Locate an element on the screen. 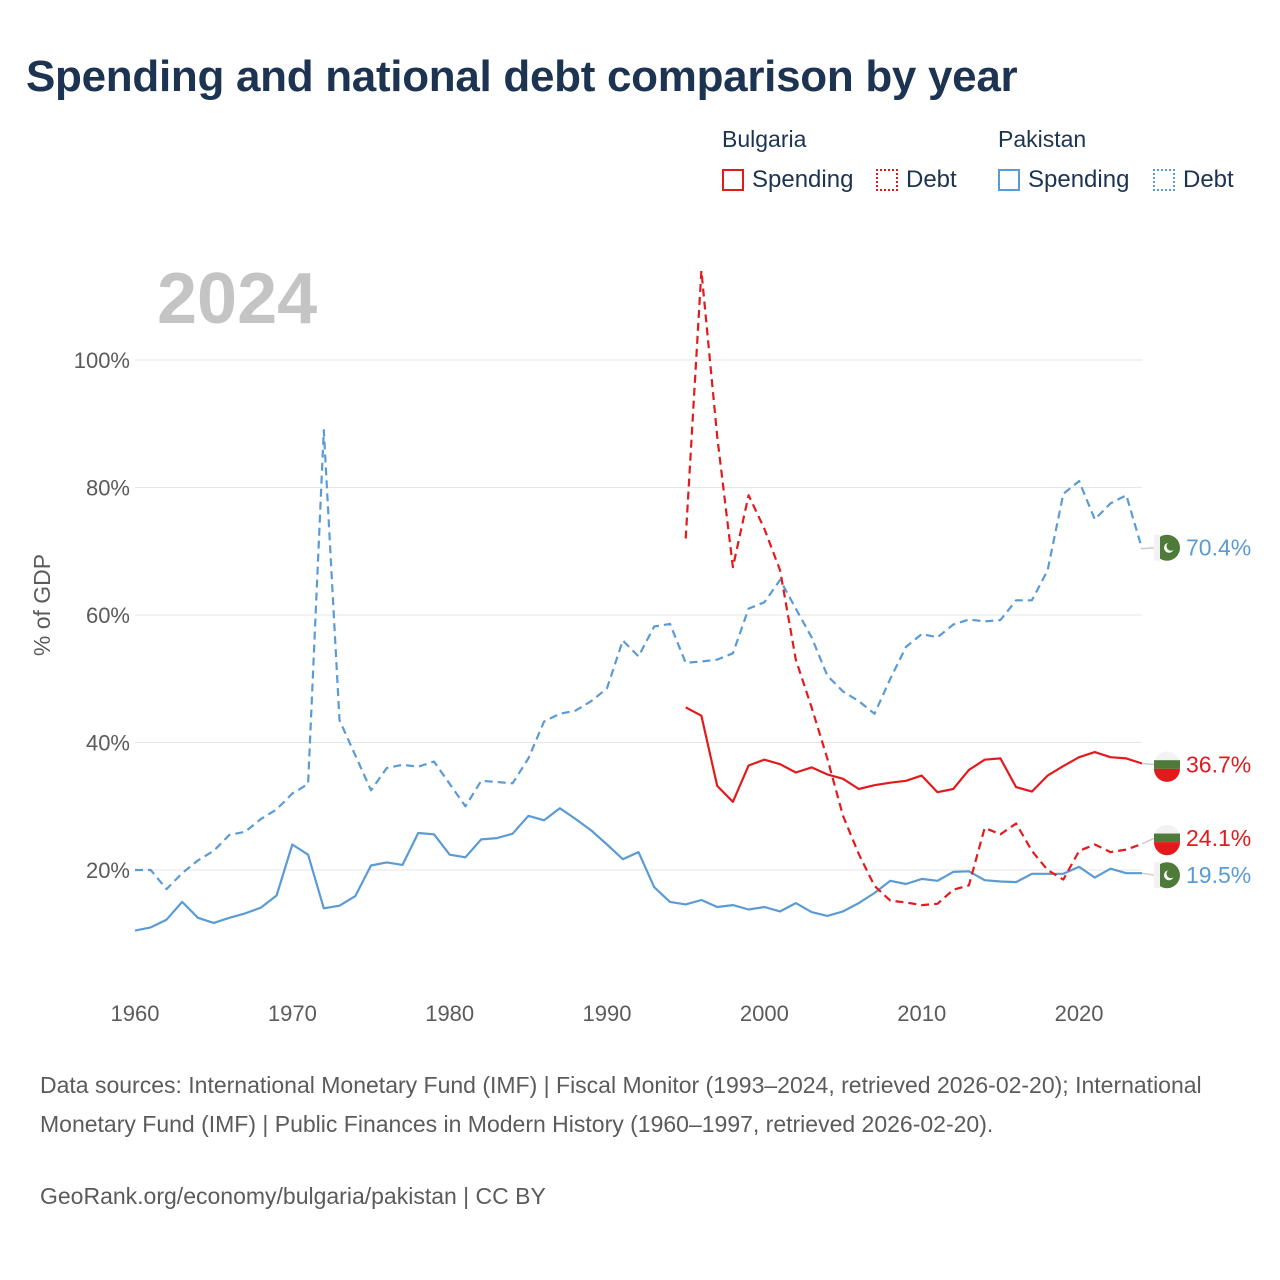  bulgaria-spending-end-label: 36.7% is located at coordinates (1218, 765).